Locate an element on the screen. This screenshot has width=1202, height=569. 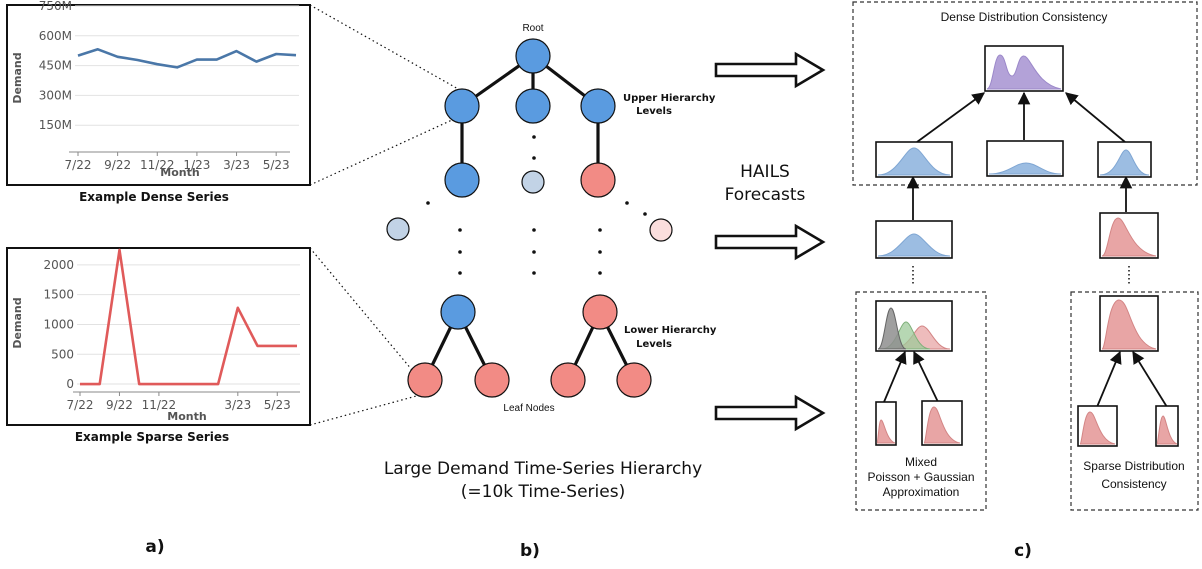
arrow-middle-icon is located at coordinates (770, 242).